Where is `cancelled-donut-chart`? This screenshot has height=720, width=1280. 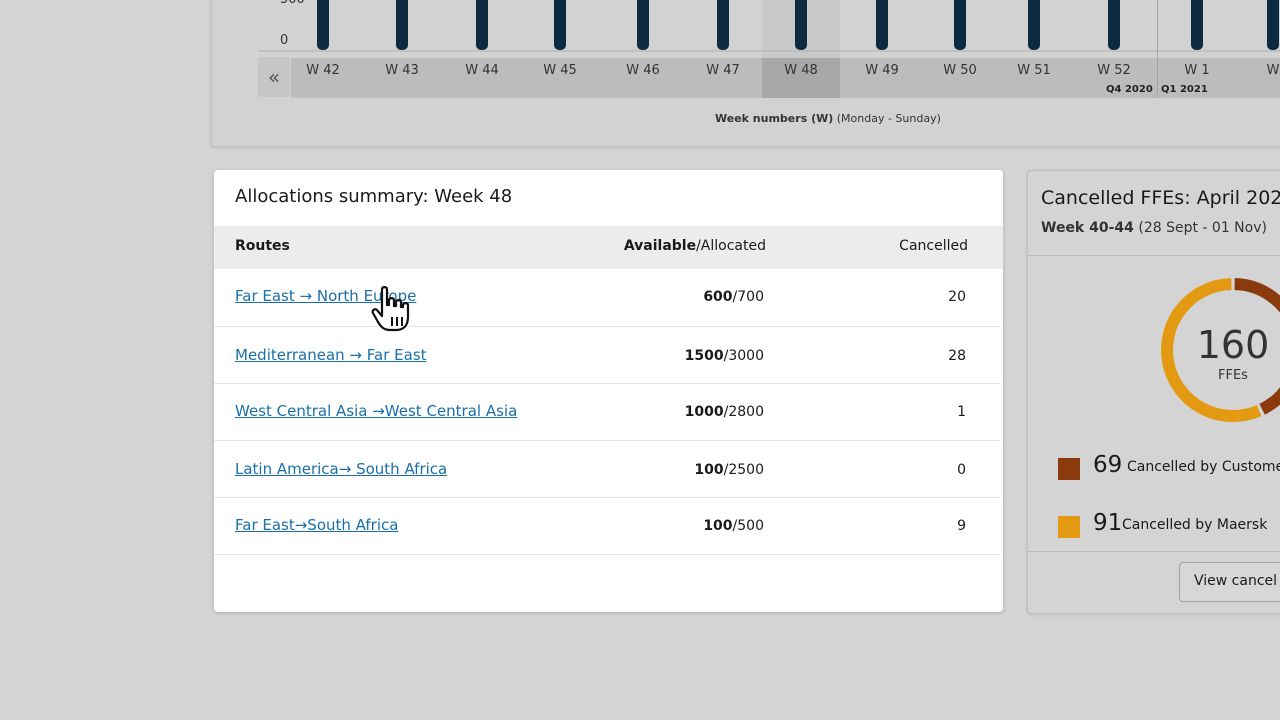
cancelled-donut-chart is located at coordinates (1220, 350).